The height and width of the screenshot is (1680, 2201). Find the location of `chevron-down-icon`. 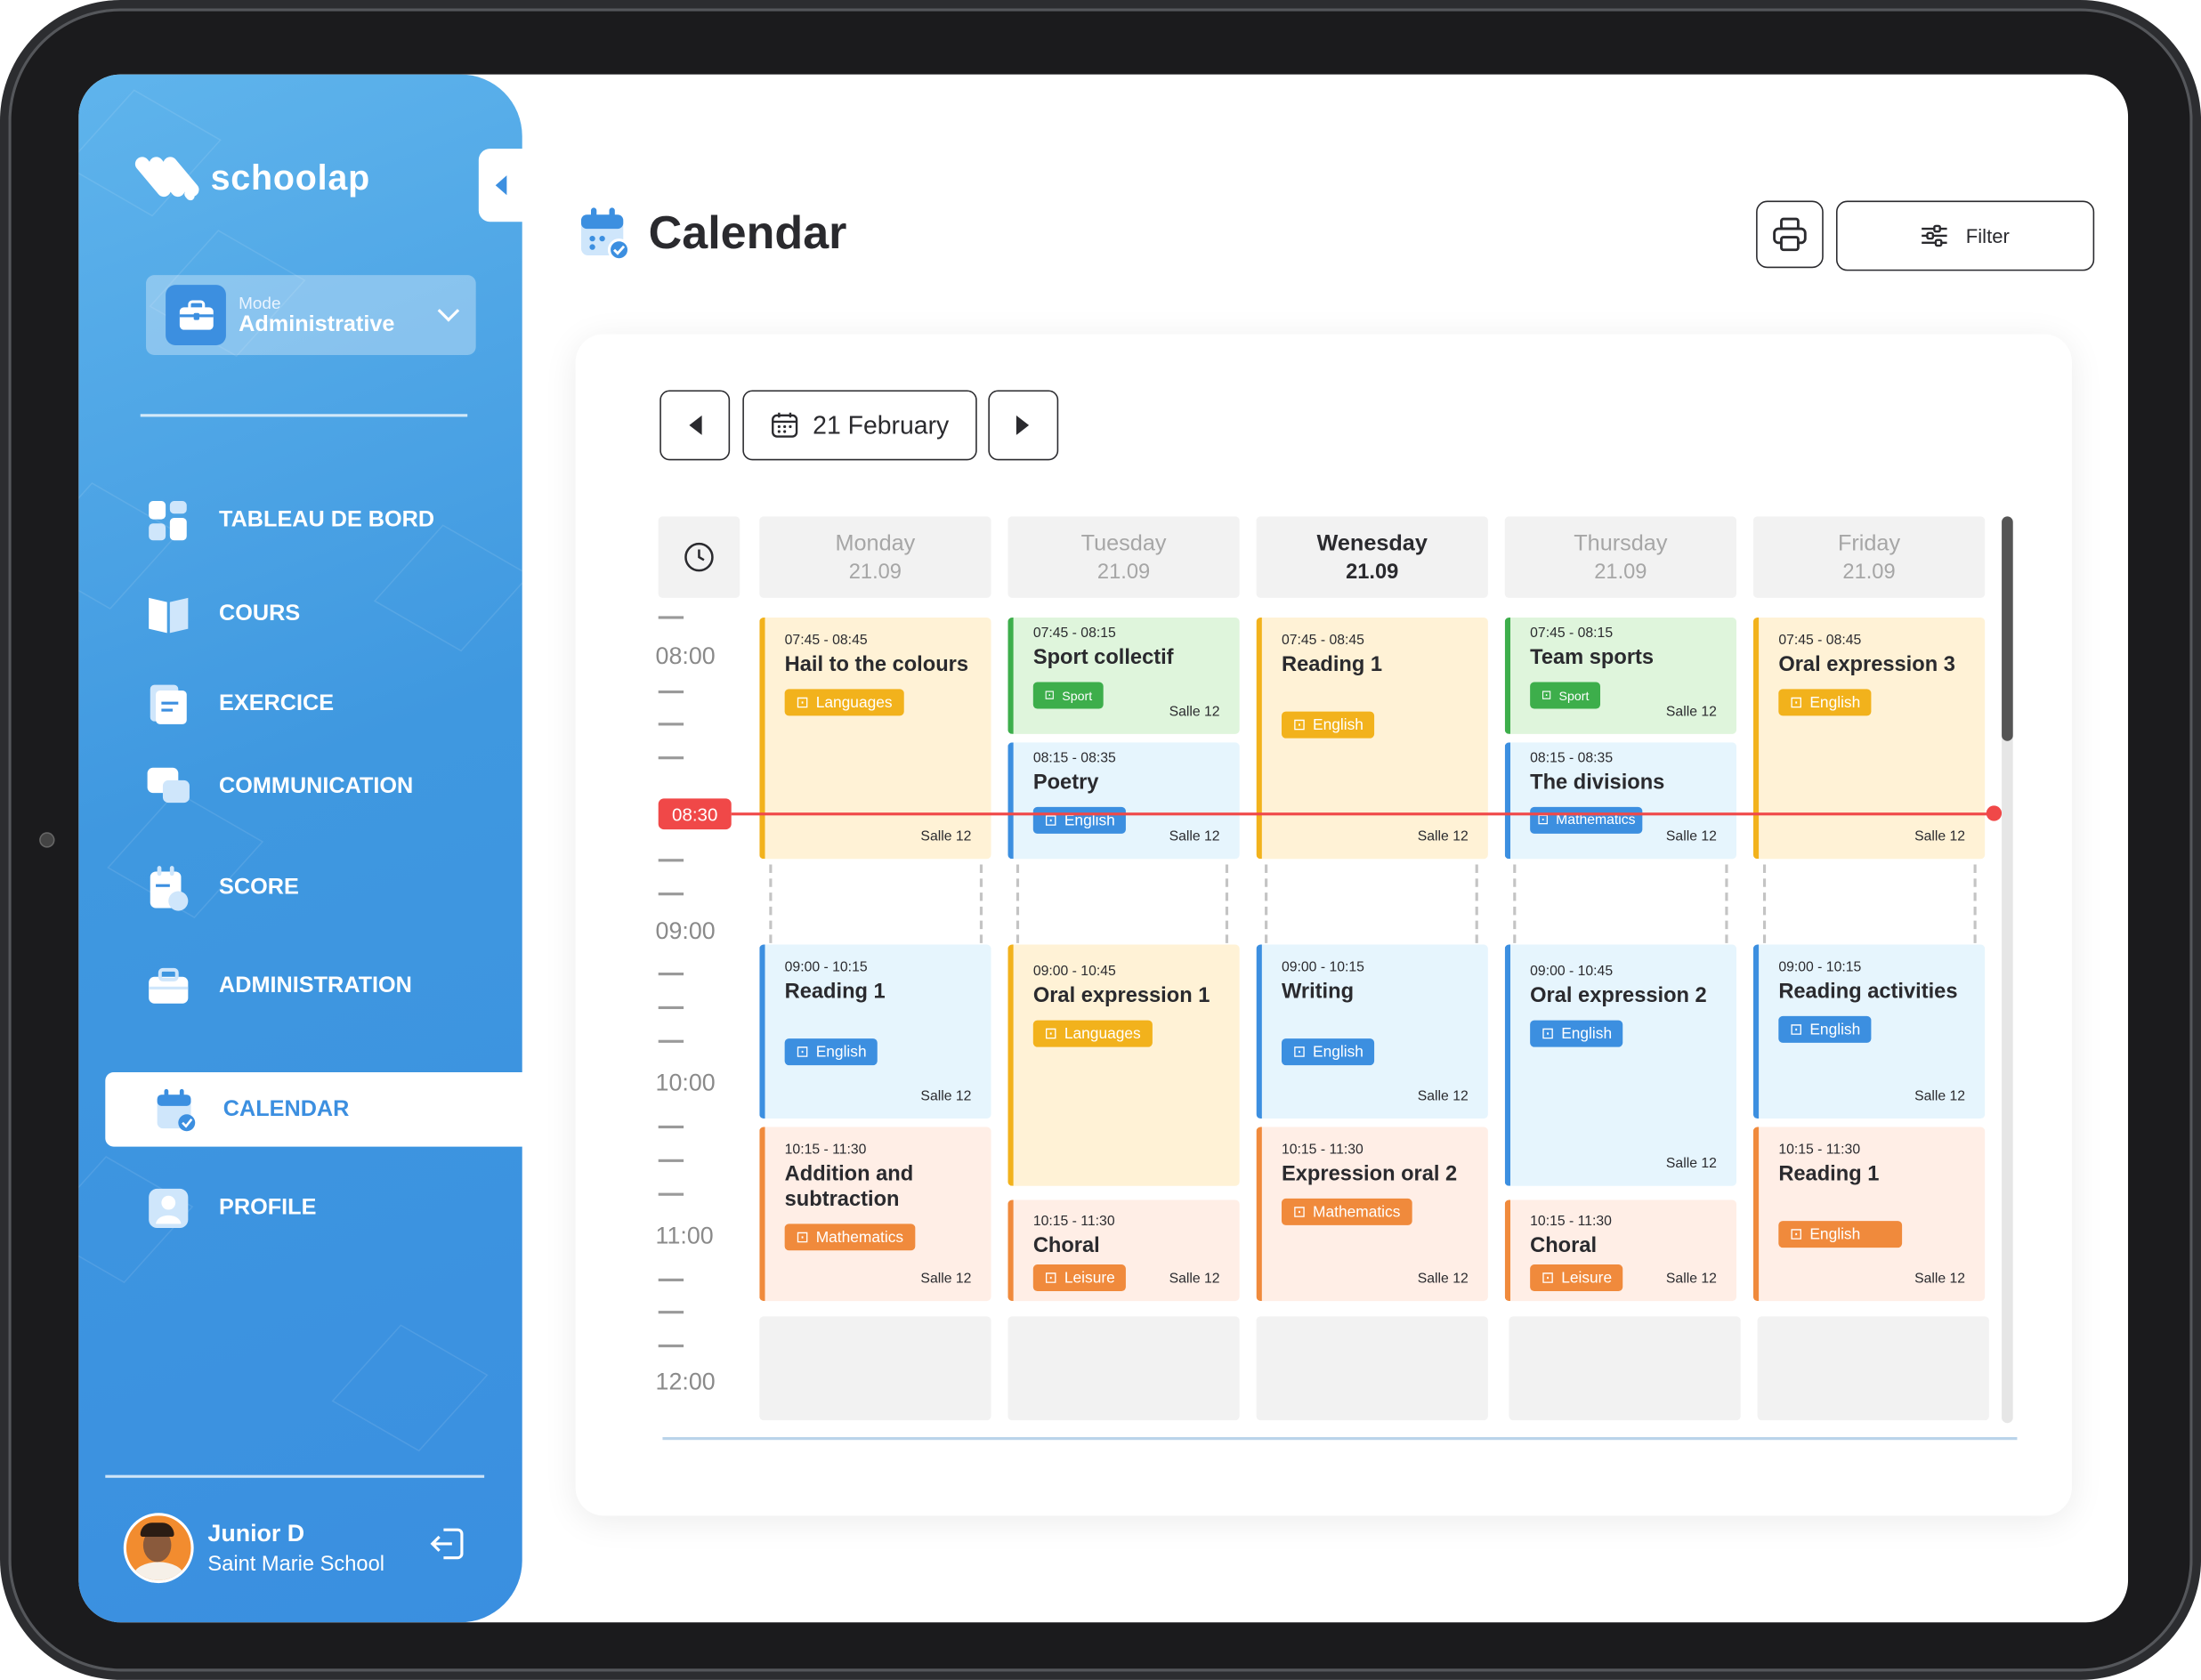

chevron-down-icon is located at coordinates (448, 311).